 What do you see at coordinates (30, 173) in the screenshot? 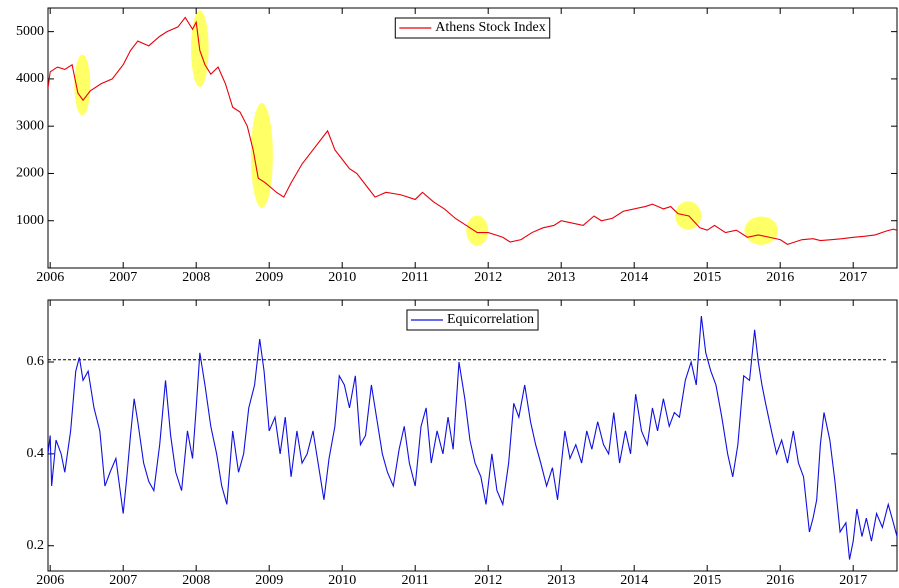
I see `y-tick-label: 2000` at bounding box center [30, 173].